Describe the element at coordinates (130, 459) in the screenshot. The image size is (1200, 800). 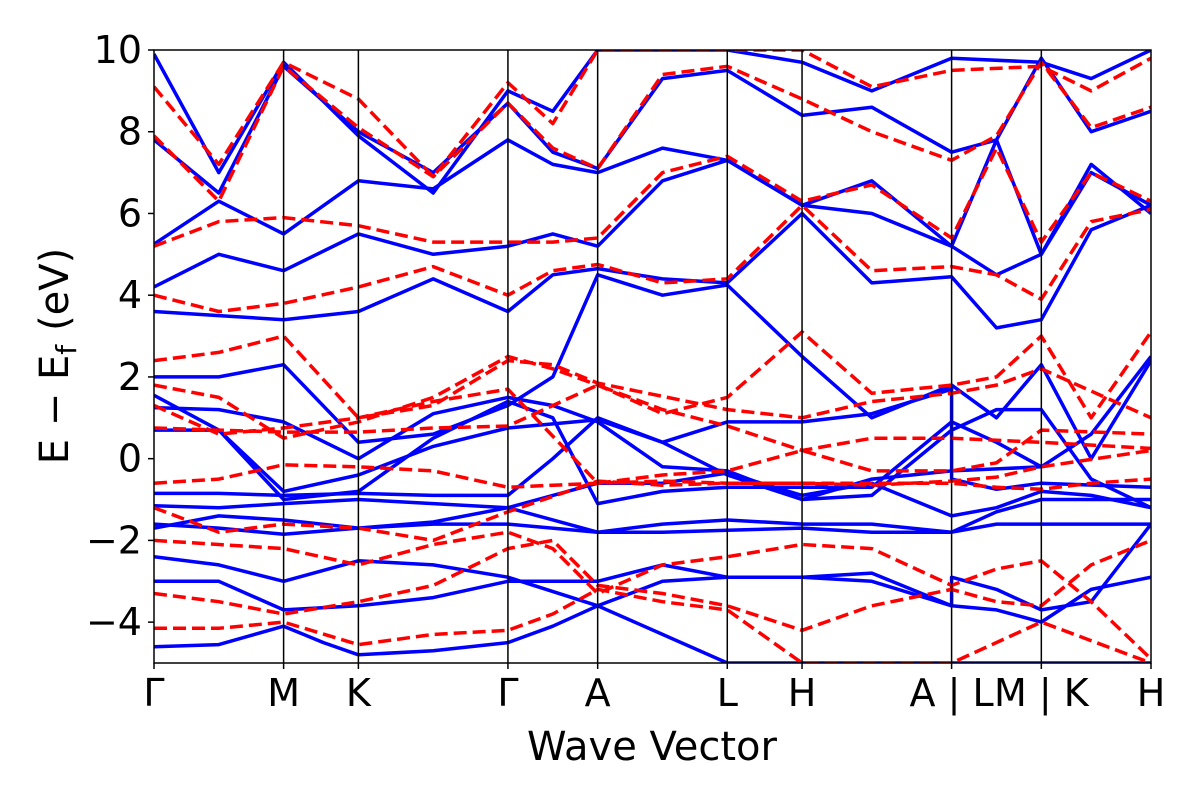
I see `y-tick-label: 0` at that location.